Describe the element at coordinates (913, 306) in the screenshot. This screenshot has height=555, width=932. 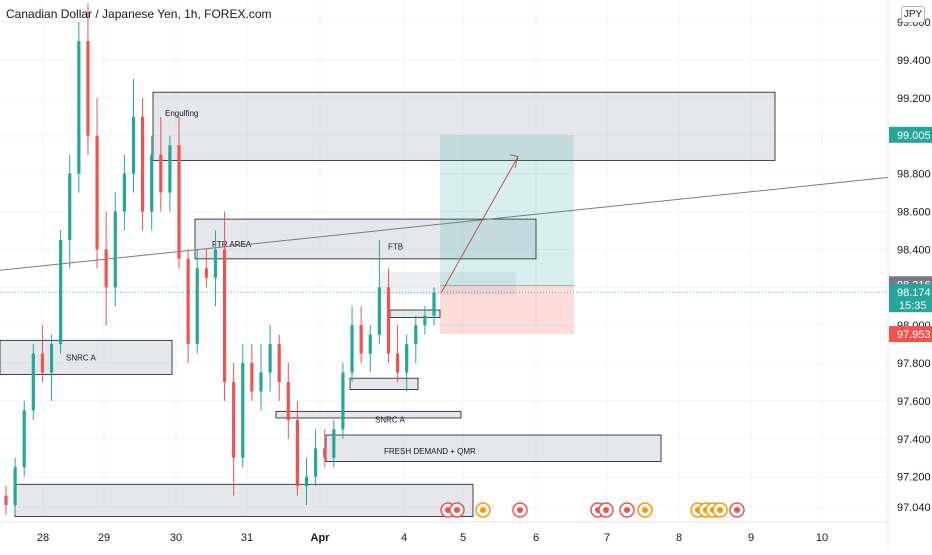
I see `bar-countdown-label: 15:35` at that location.